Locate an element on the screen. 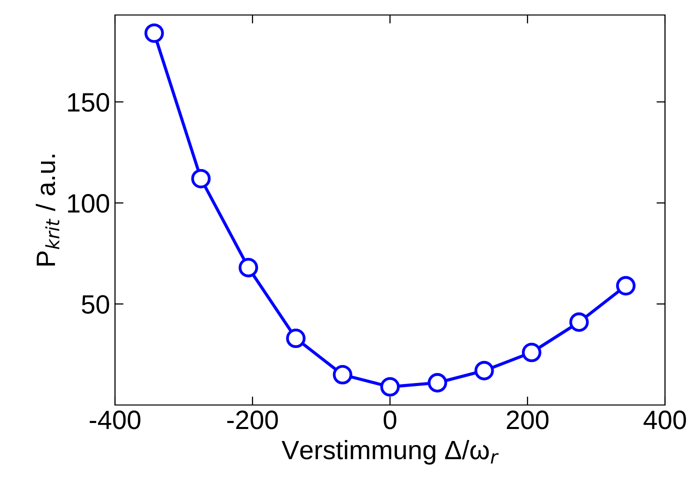 The height and width of the screenshot is (482, 689). y-tick-label: 100 is located at coordinates (89, 203).